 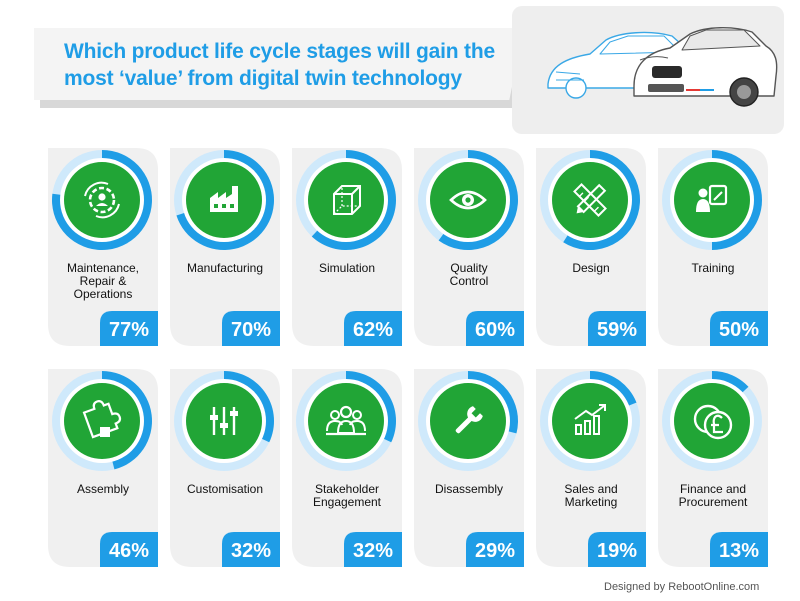 I want to click on car-illustration, so click(x=662, y=67).